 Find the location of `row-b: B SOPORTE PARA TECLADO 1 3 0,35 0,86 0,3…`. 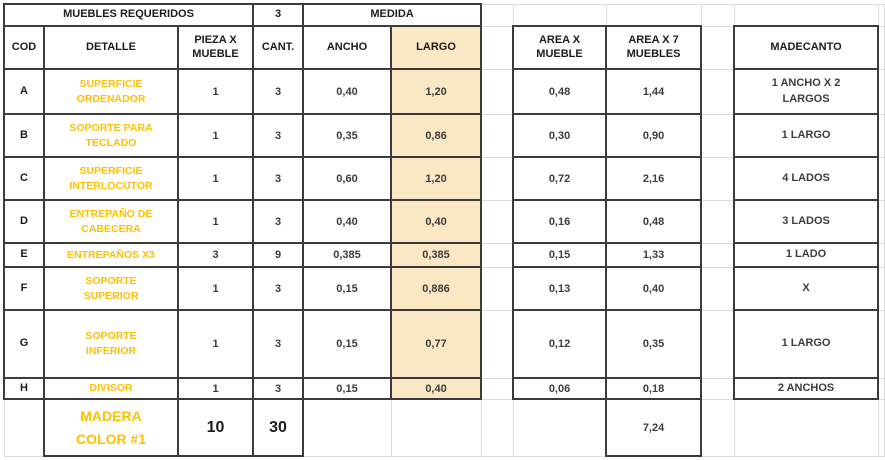

row-b: B SOPORTE PARA TECLADO 1 3 0,35 0,86 0,3… is located at coordinates (444, 135).